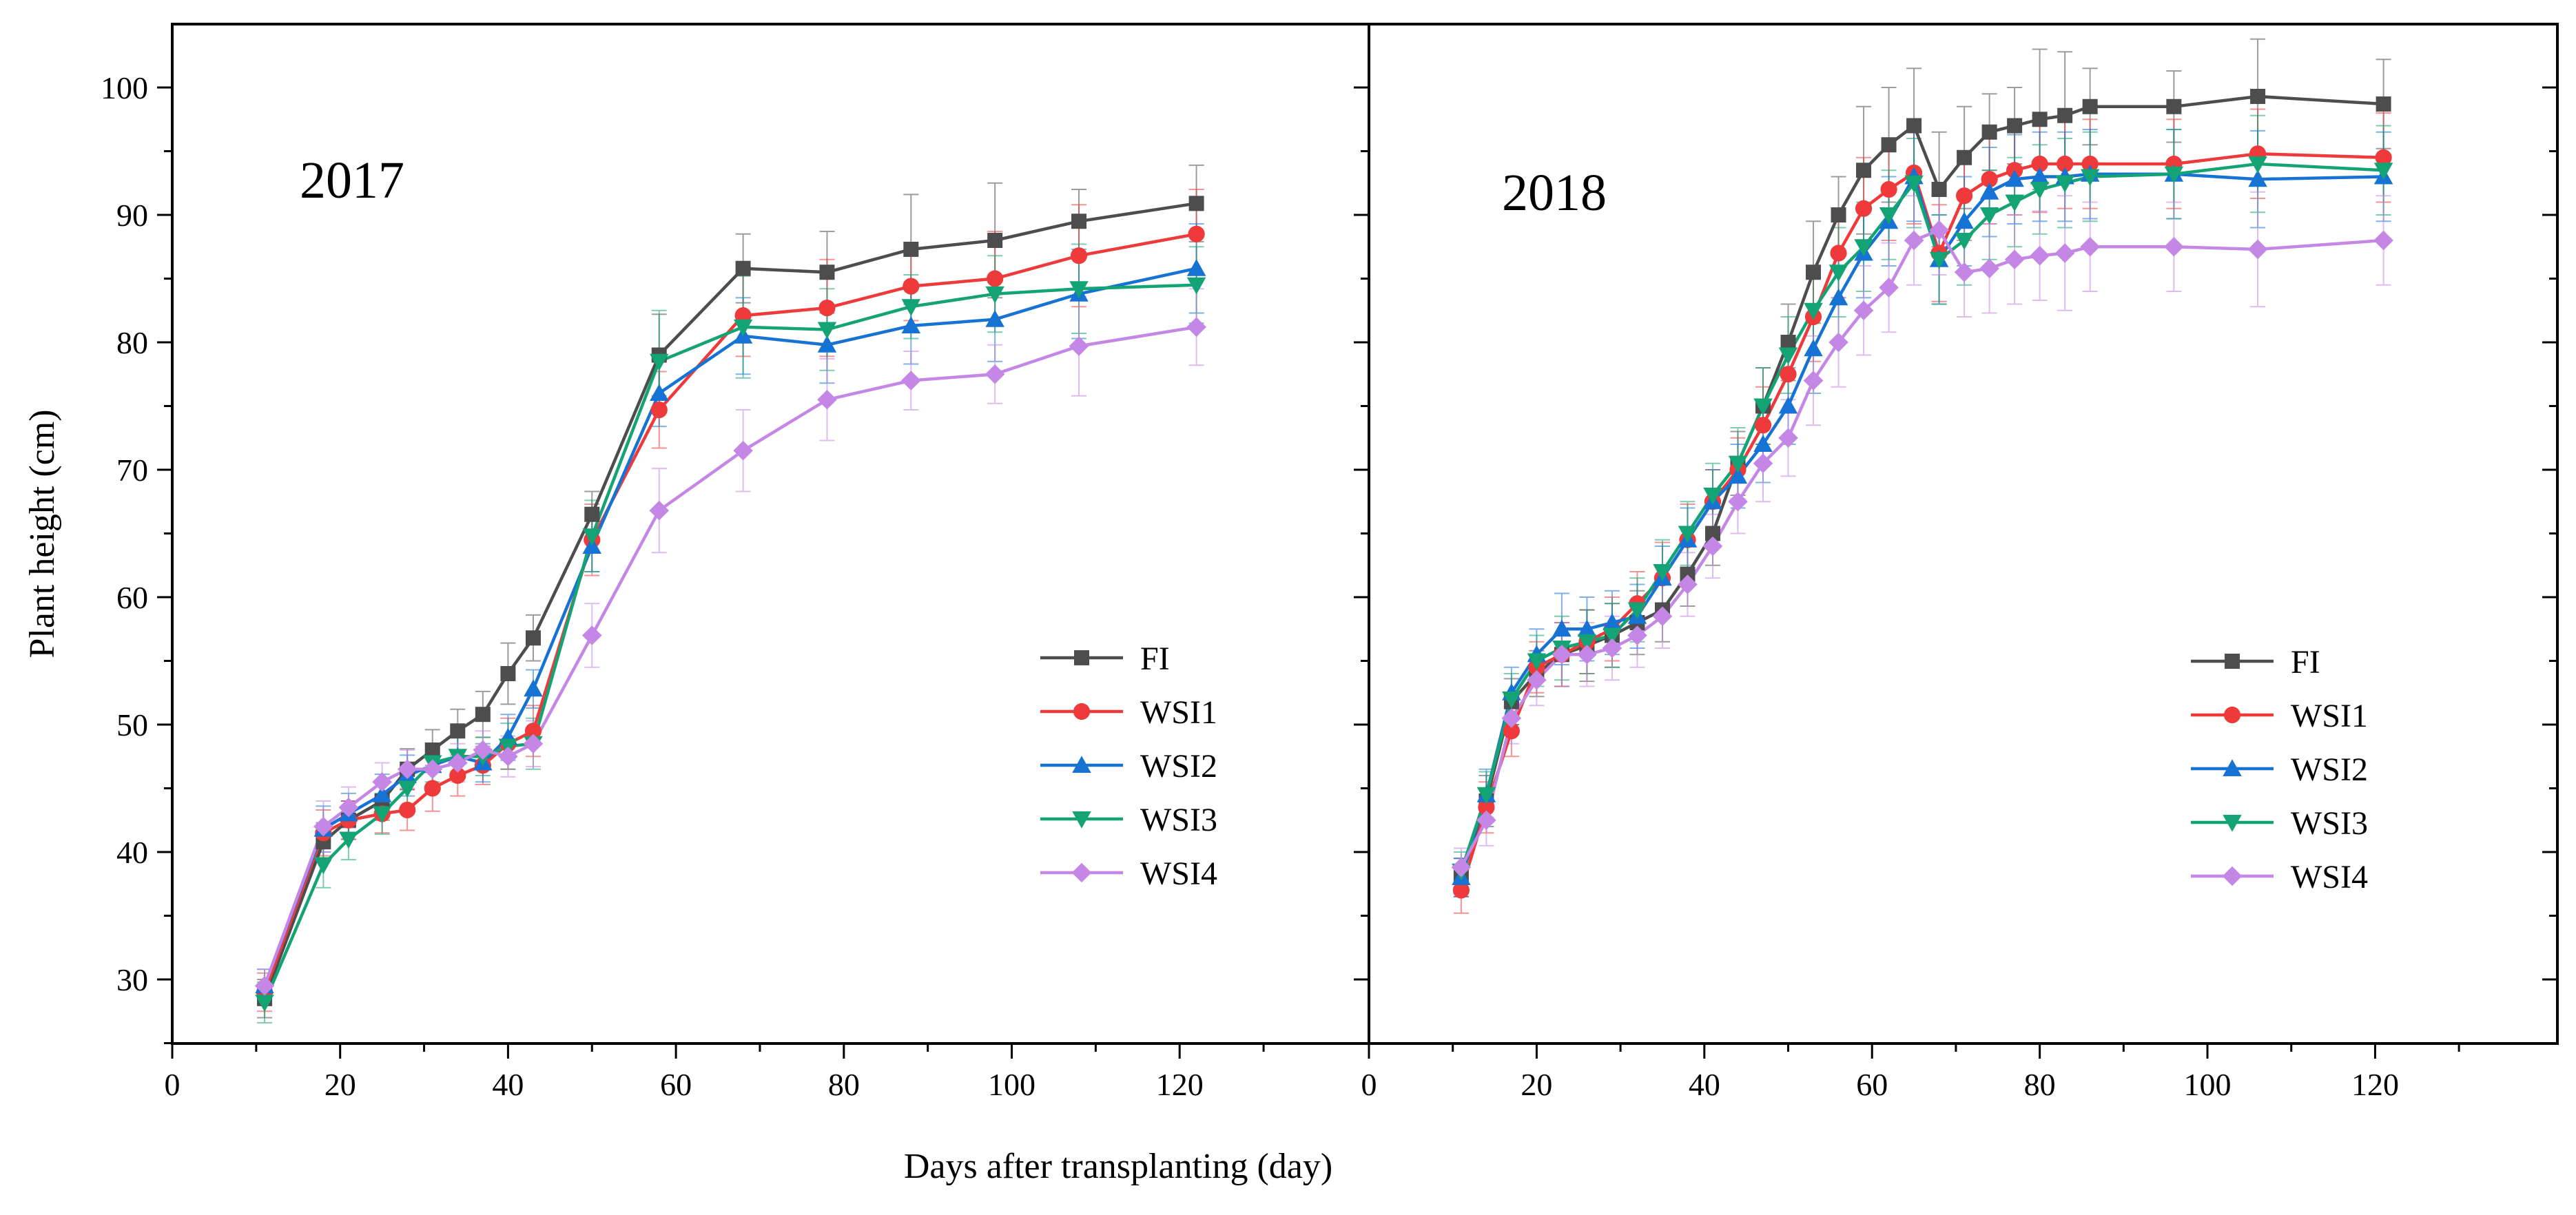 The width and height of the screenshot is (2576, 1215). What do you see at coordinates (2305, 663) in the screenshot?
I see `legend-label-2018-FI: FI` at bounding box center [2305, 663].